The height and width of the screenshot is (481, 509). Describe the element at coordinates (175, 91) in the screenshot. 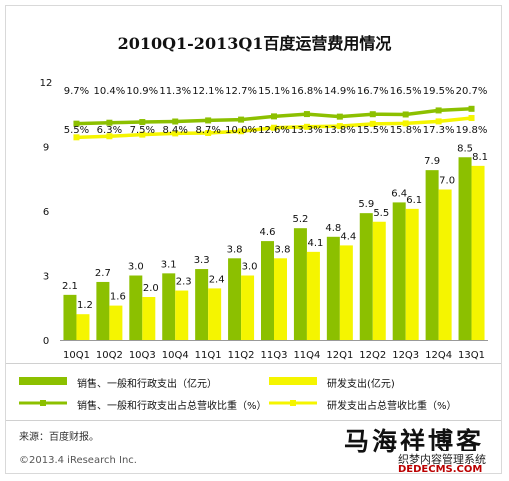

I see `ratio-value-label: 11.3%` at that location.